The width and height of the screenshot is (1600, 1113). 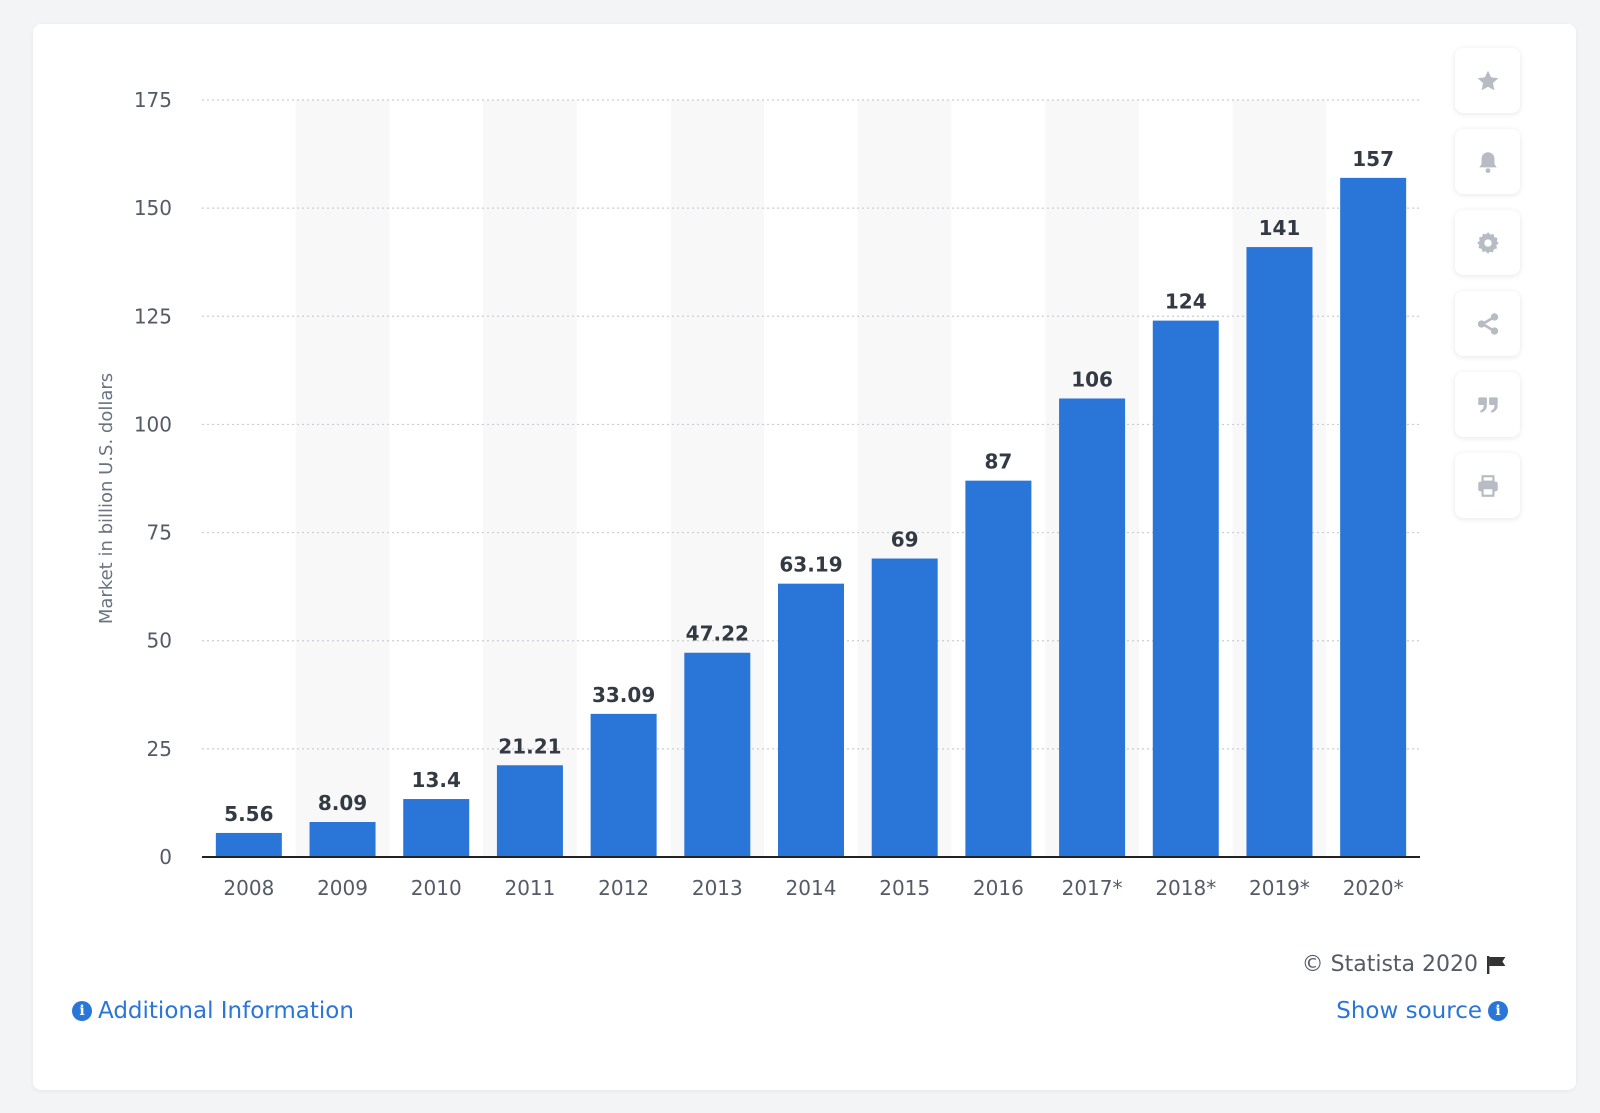 What do you see at coordinates (436, 780) in the screenshot?
I see `data-label: 13.4` at bounding box center [436, 780].